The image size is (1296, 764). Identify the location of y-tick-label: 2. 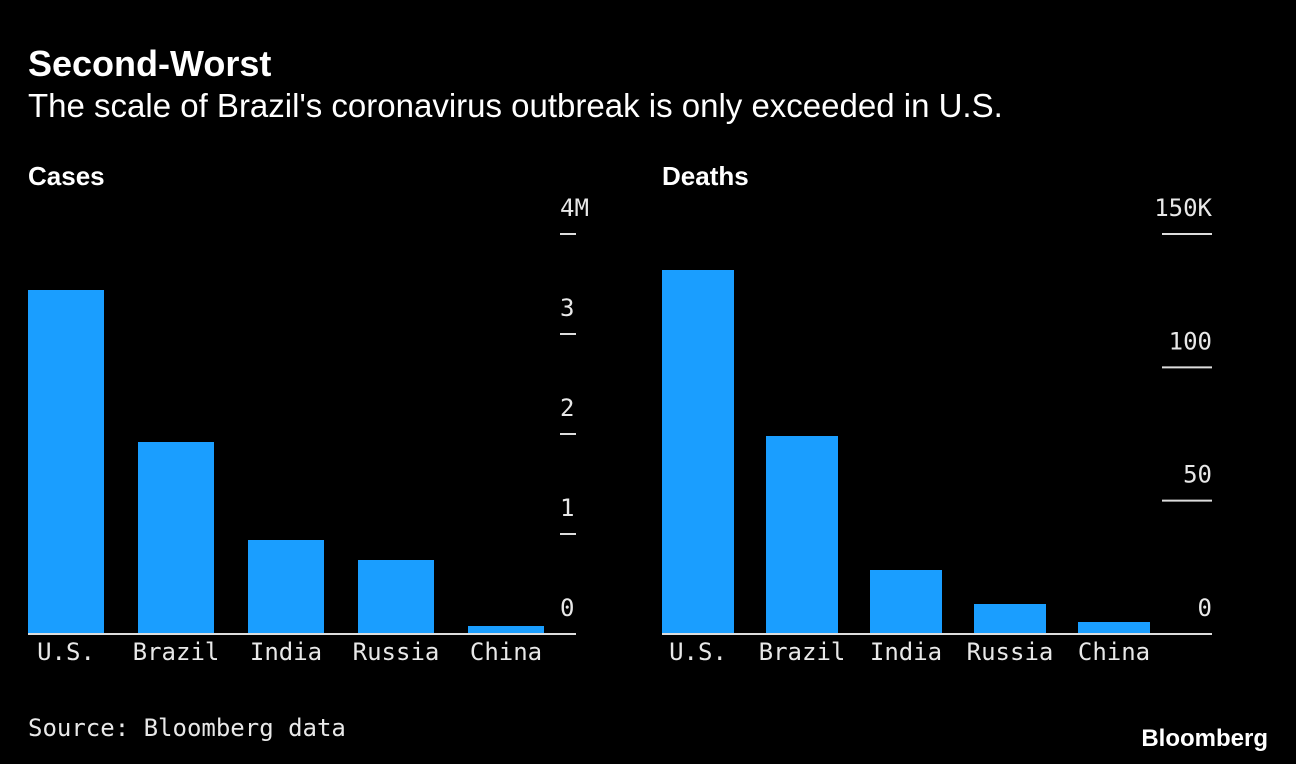
(567, 408).